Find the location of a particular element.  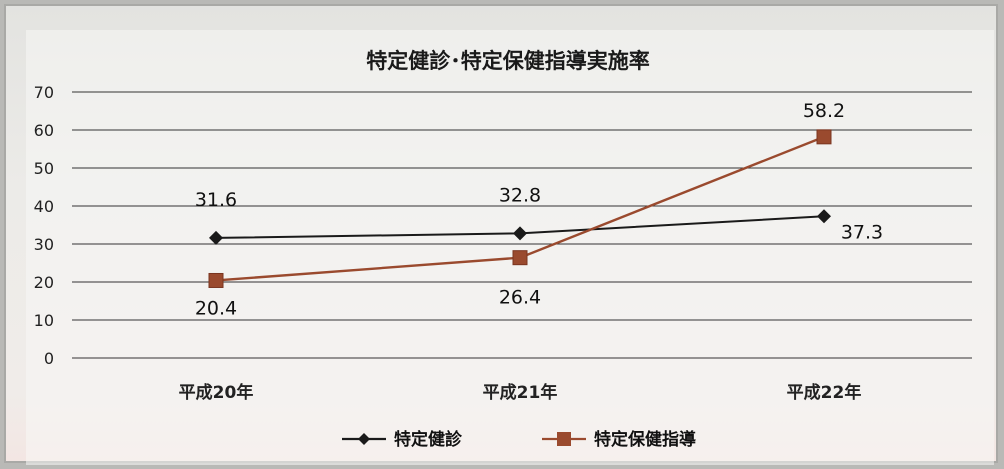

x-category-label: 平成21年 is located at coordinates (520, 392).